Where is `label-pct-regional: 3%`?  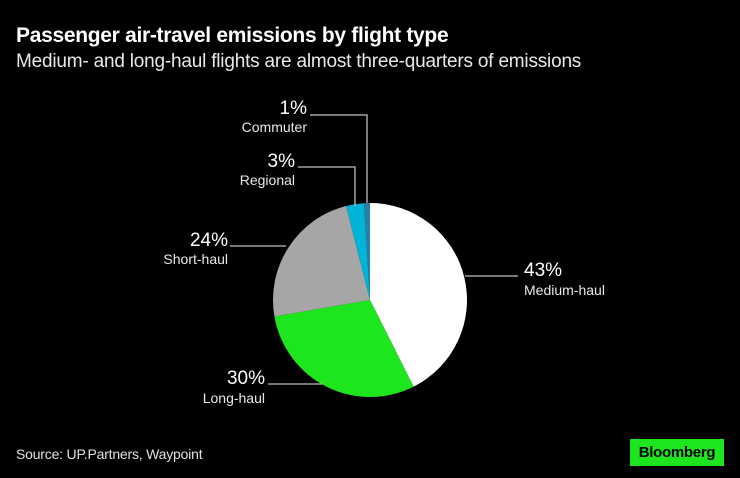 label-pct-regional: 3% is located at coordinates (282, 161).